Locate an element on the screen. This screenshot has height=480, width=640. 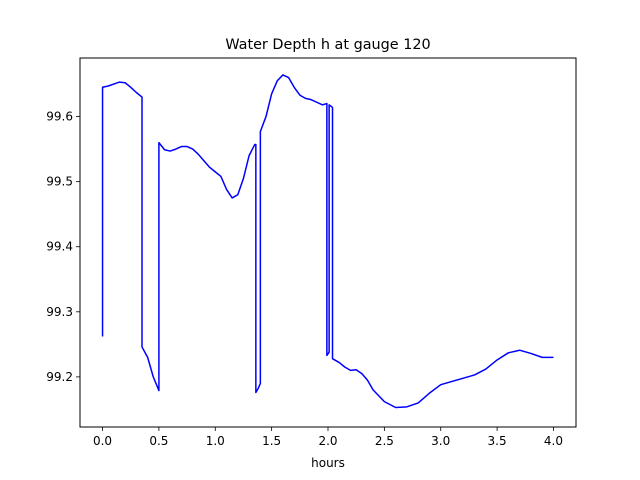
y-tick-label: 99.3 is located at coordinates (59, 312).